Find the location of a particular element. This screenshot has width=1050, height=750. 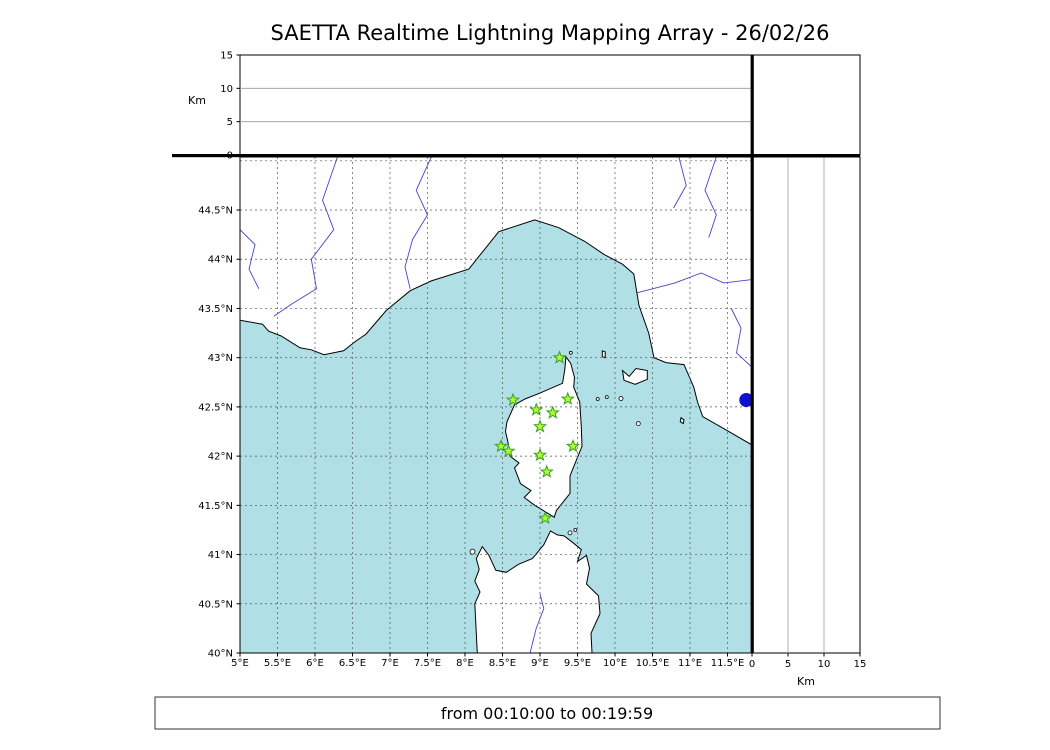

lon-tick-label: 5°E is located at coordinates (240, 663).